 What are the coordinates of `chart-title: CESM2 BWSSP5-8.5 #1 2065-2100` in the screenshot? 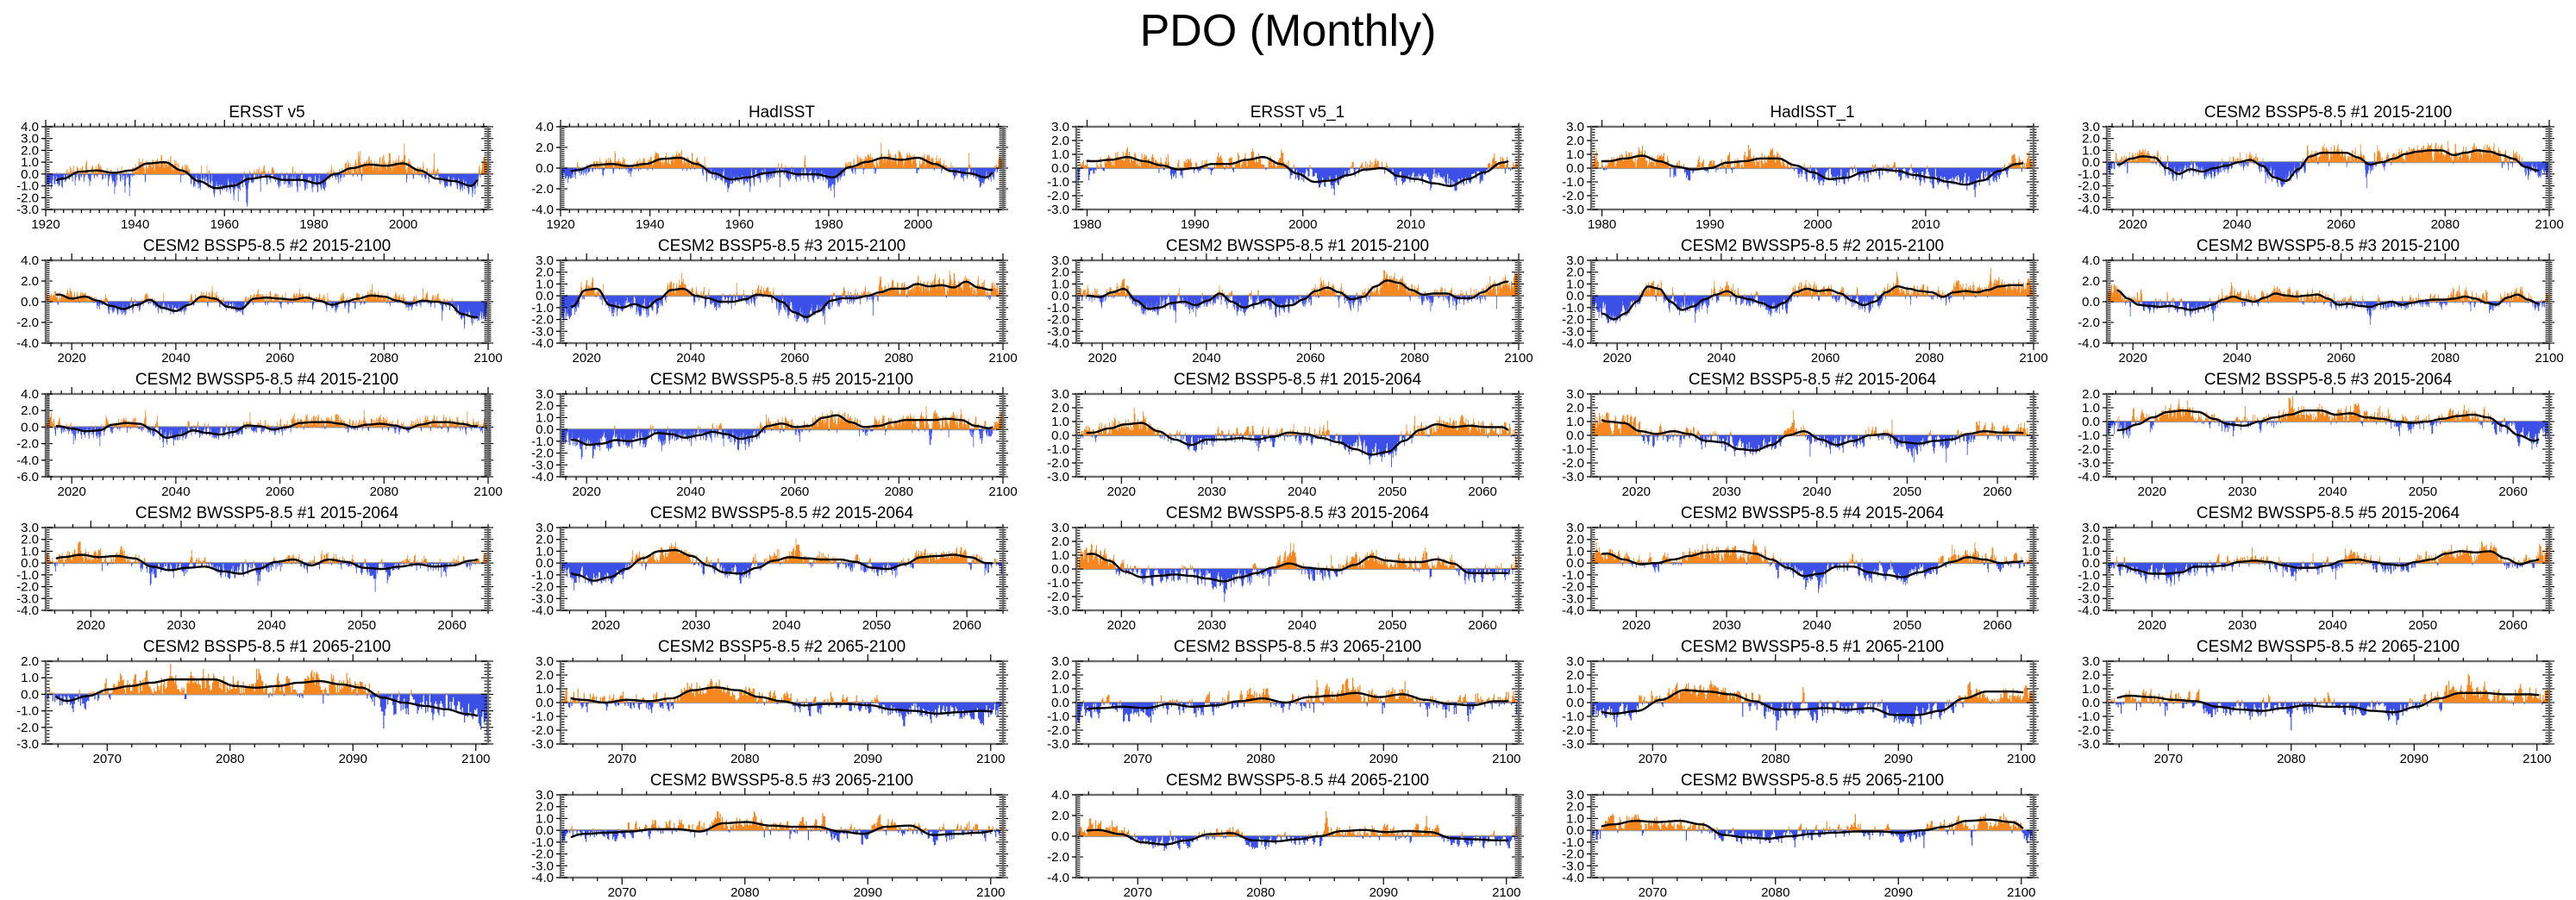 It's located at (1812, 647).